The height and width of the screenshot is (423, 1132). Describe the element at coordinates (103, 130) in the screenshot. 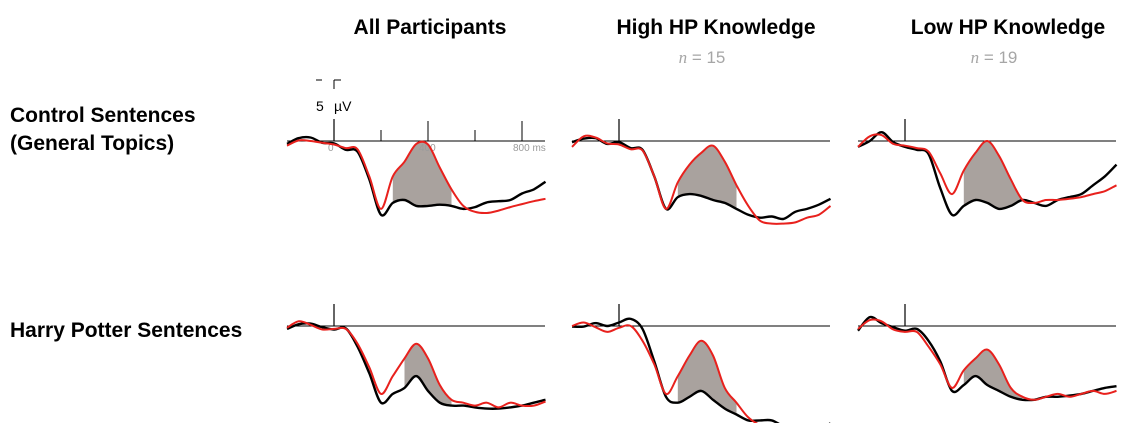

I see `row-label-control: Control Sentences (General Topics)` at that location.